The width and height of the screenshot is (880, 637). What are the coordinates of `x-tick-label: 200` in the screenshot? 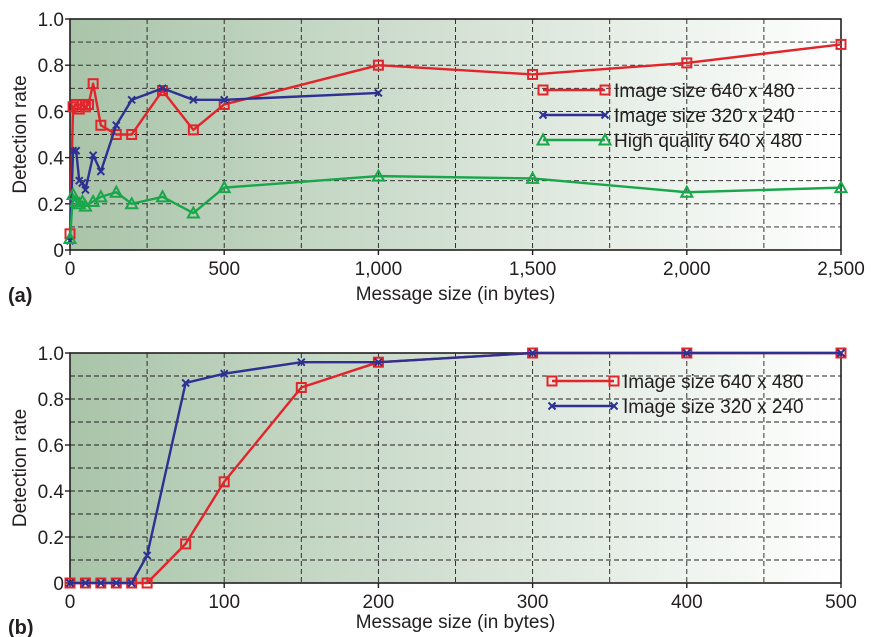 It's located at (379, 602).